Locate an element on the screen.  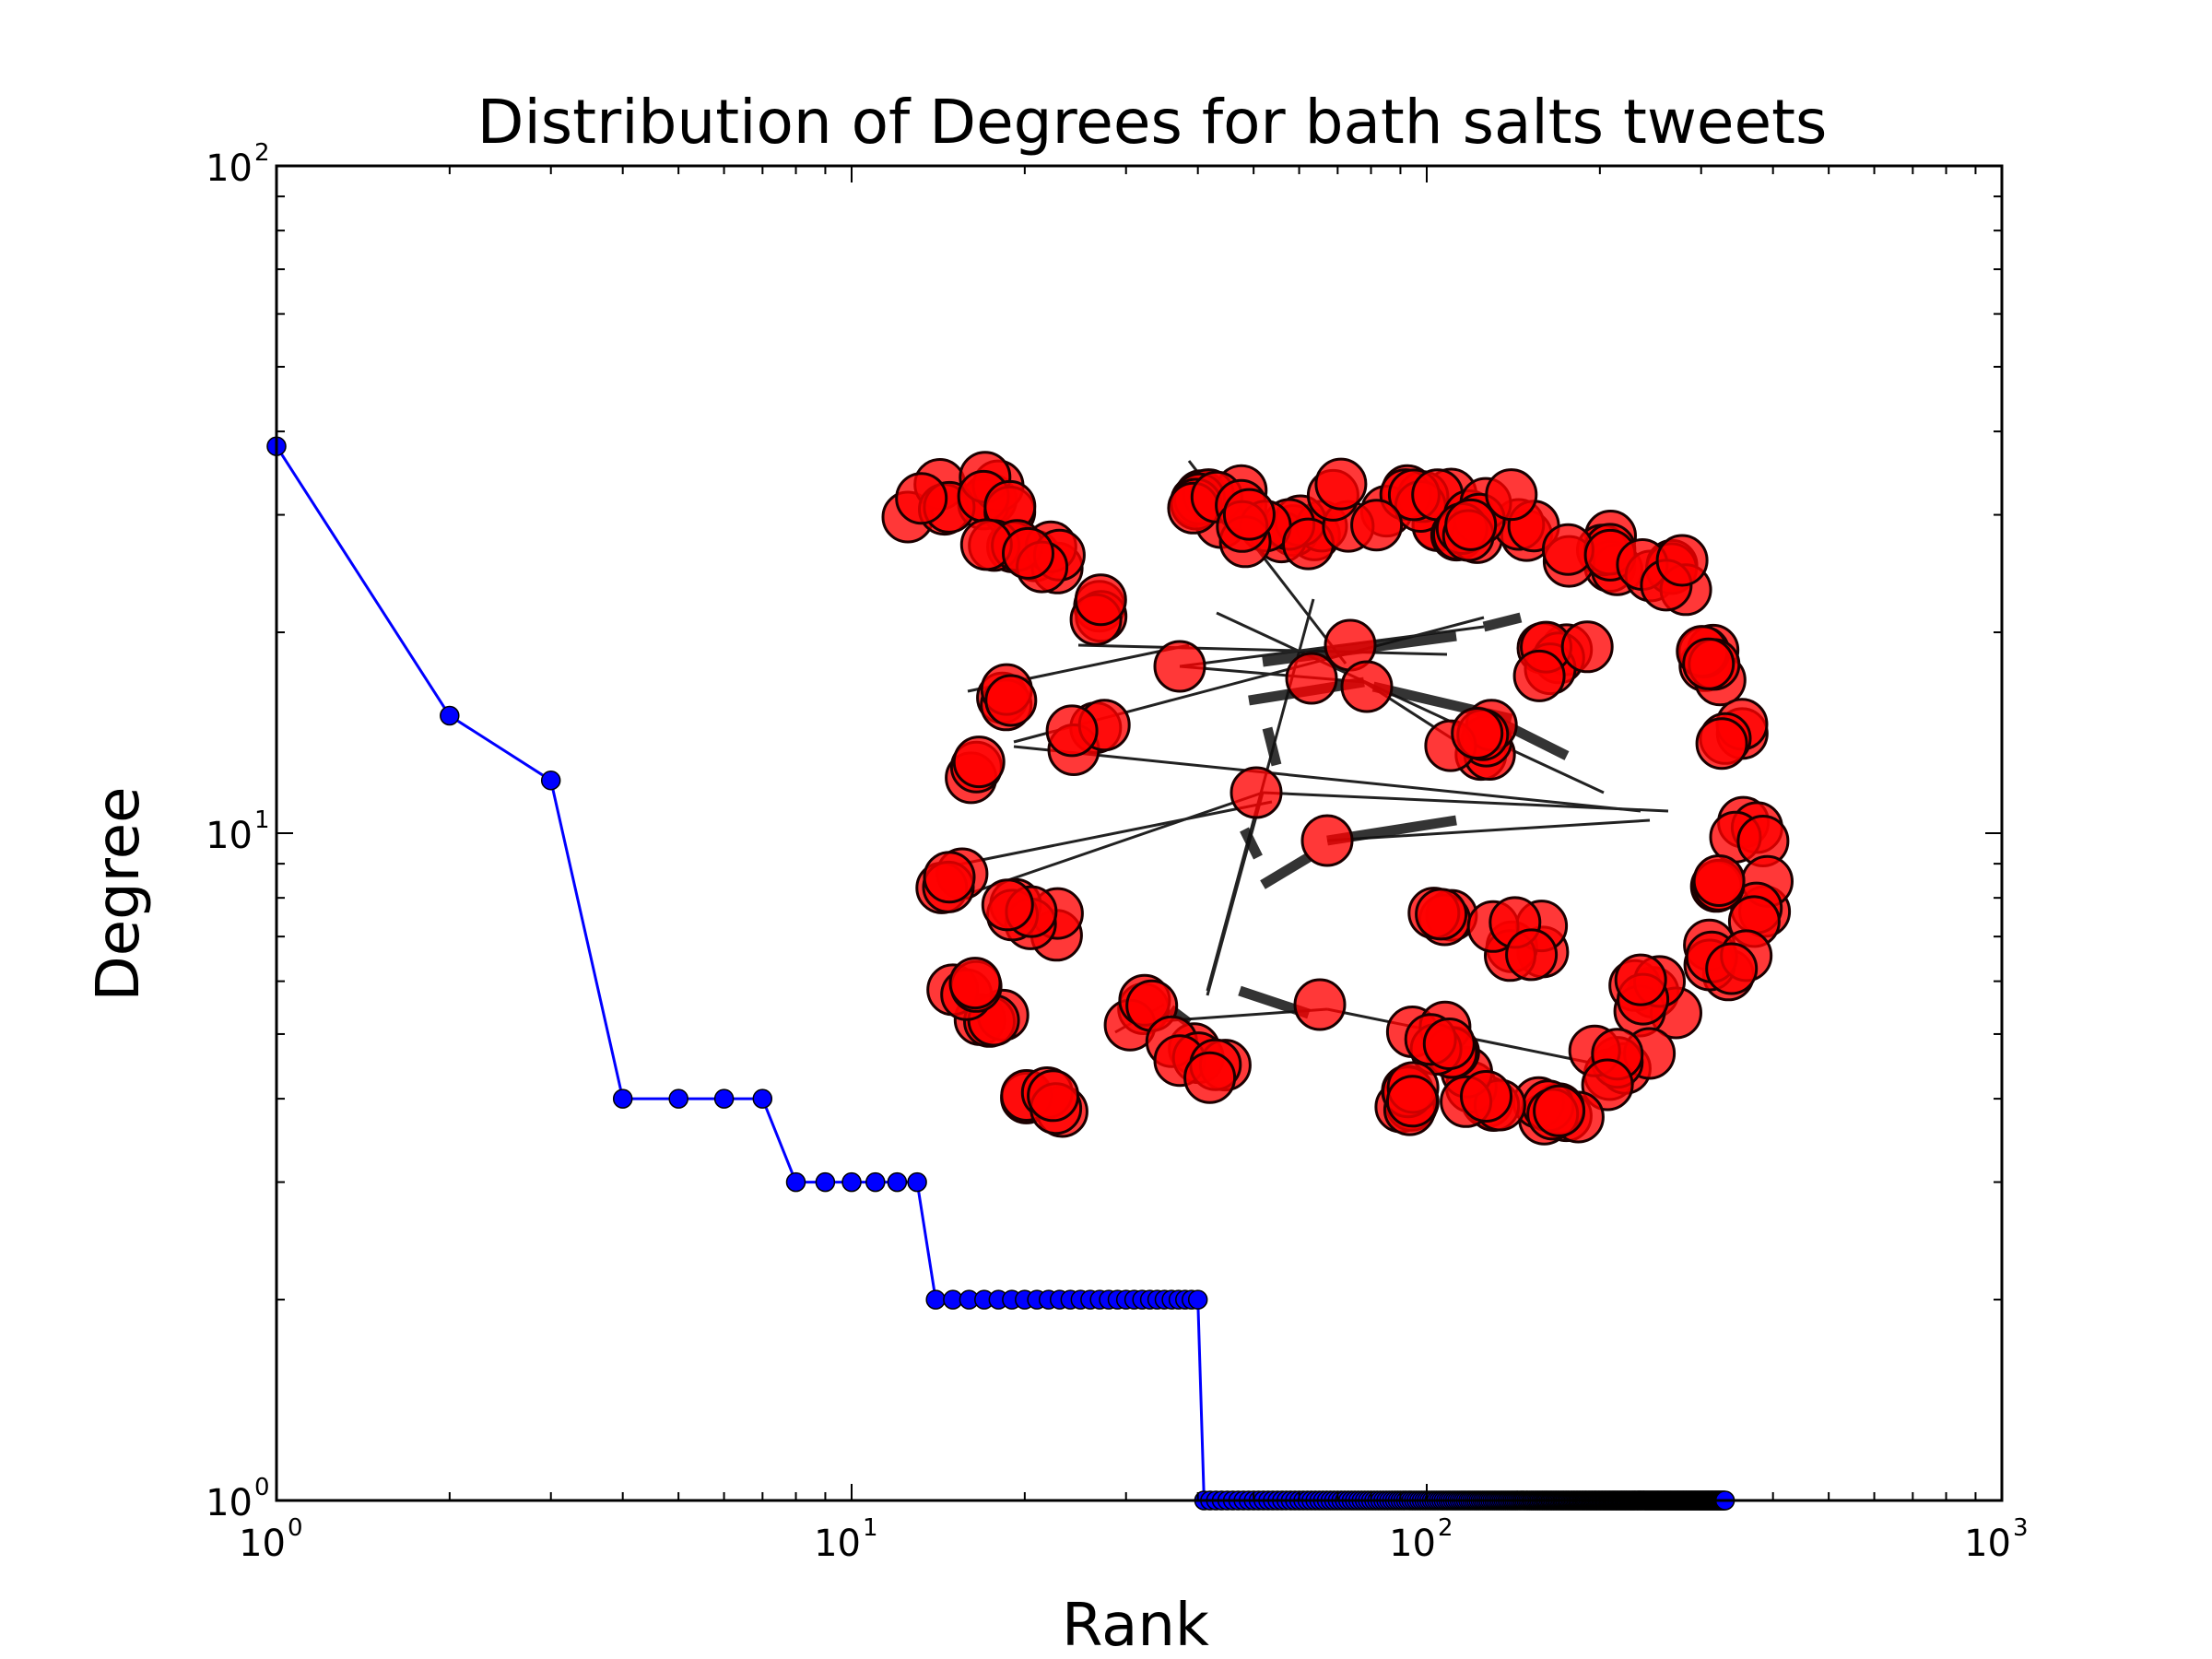
y-tick-exponent: 1 is located at coordinates (262, 820).